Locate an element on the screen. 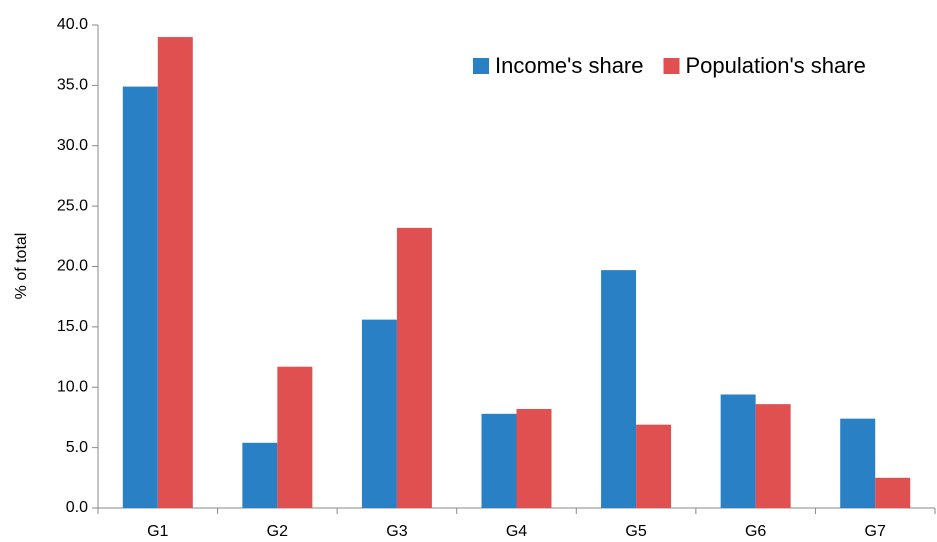 Image resolution: width=937 pixels, height=542 pixels. y-tick-label: 35.0 is located at coordinates (72, 85).